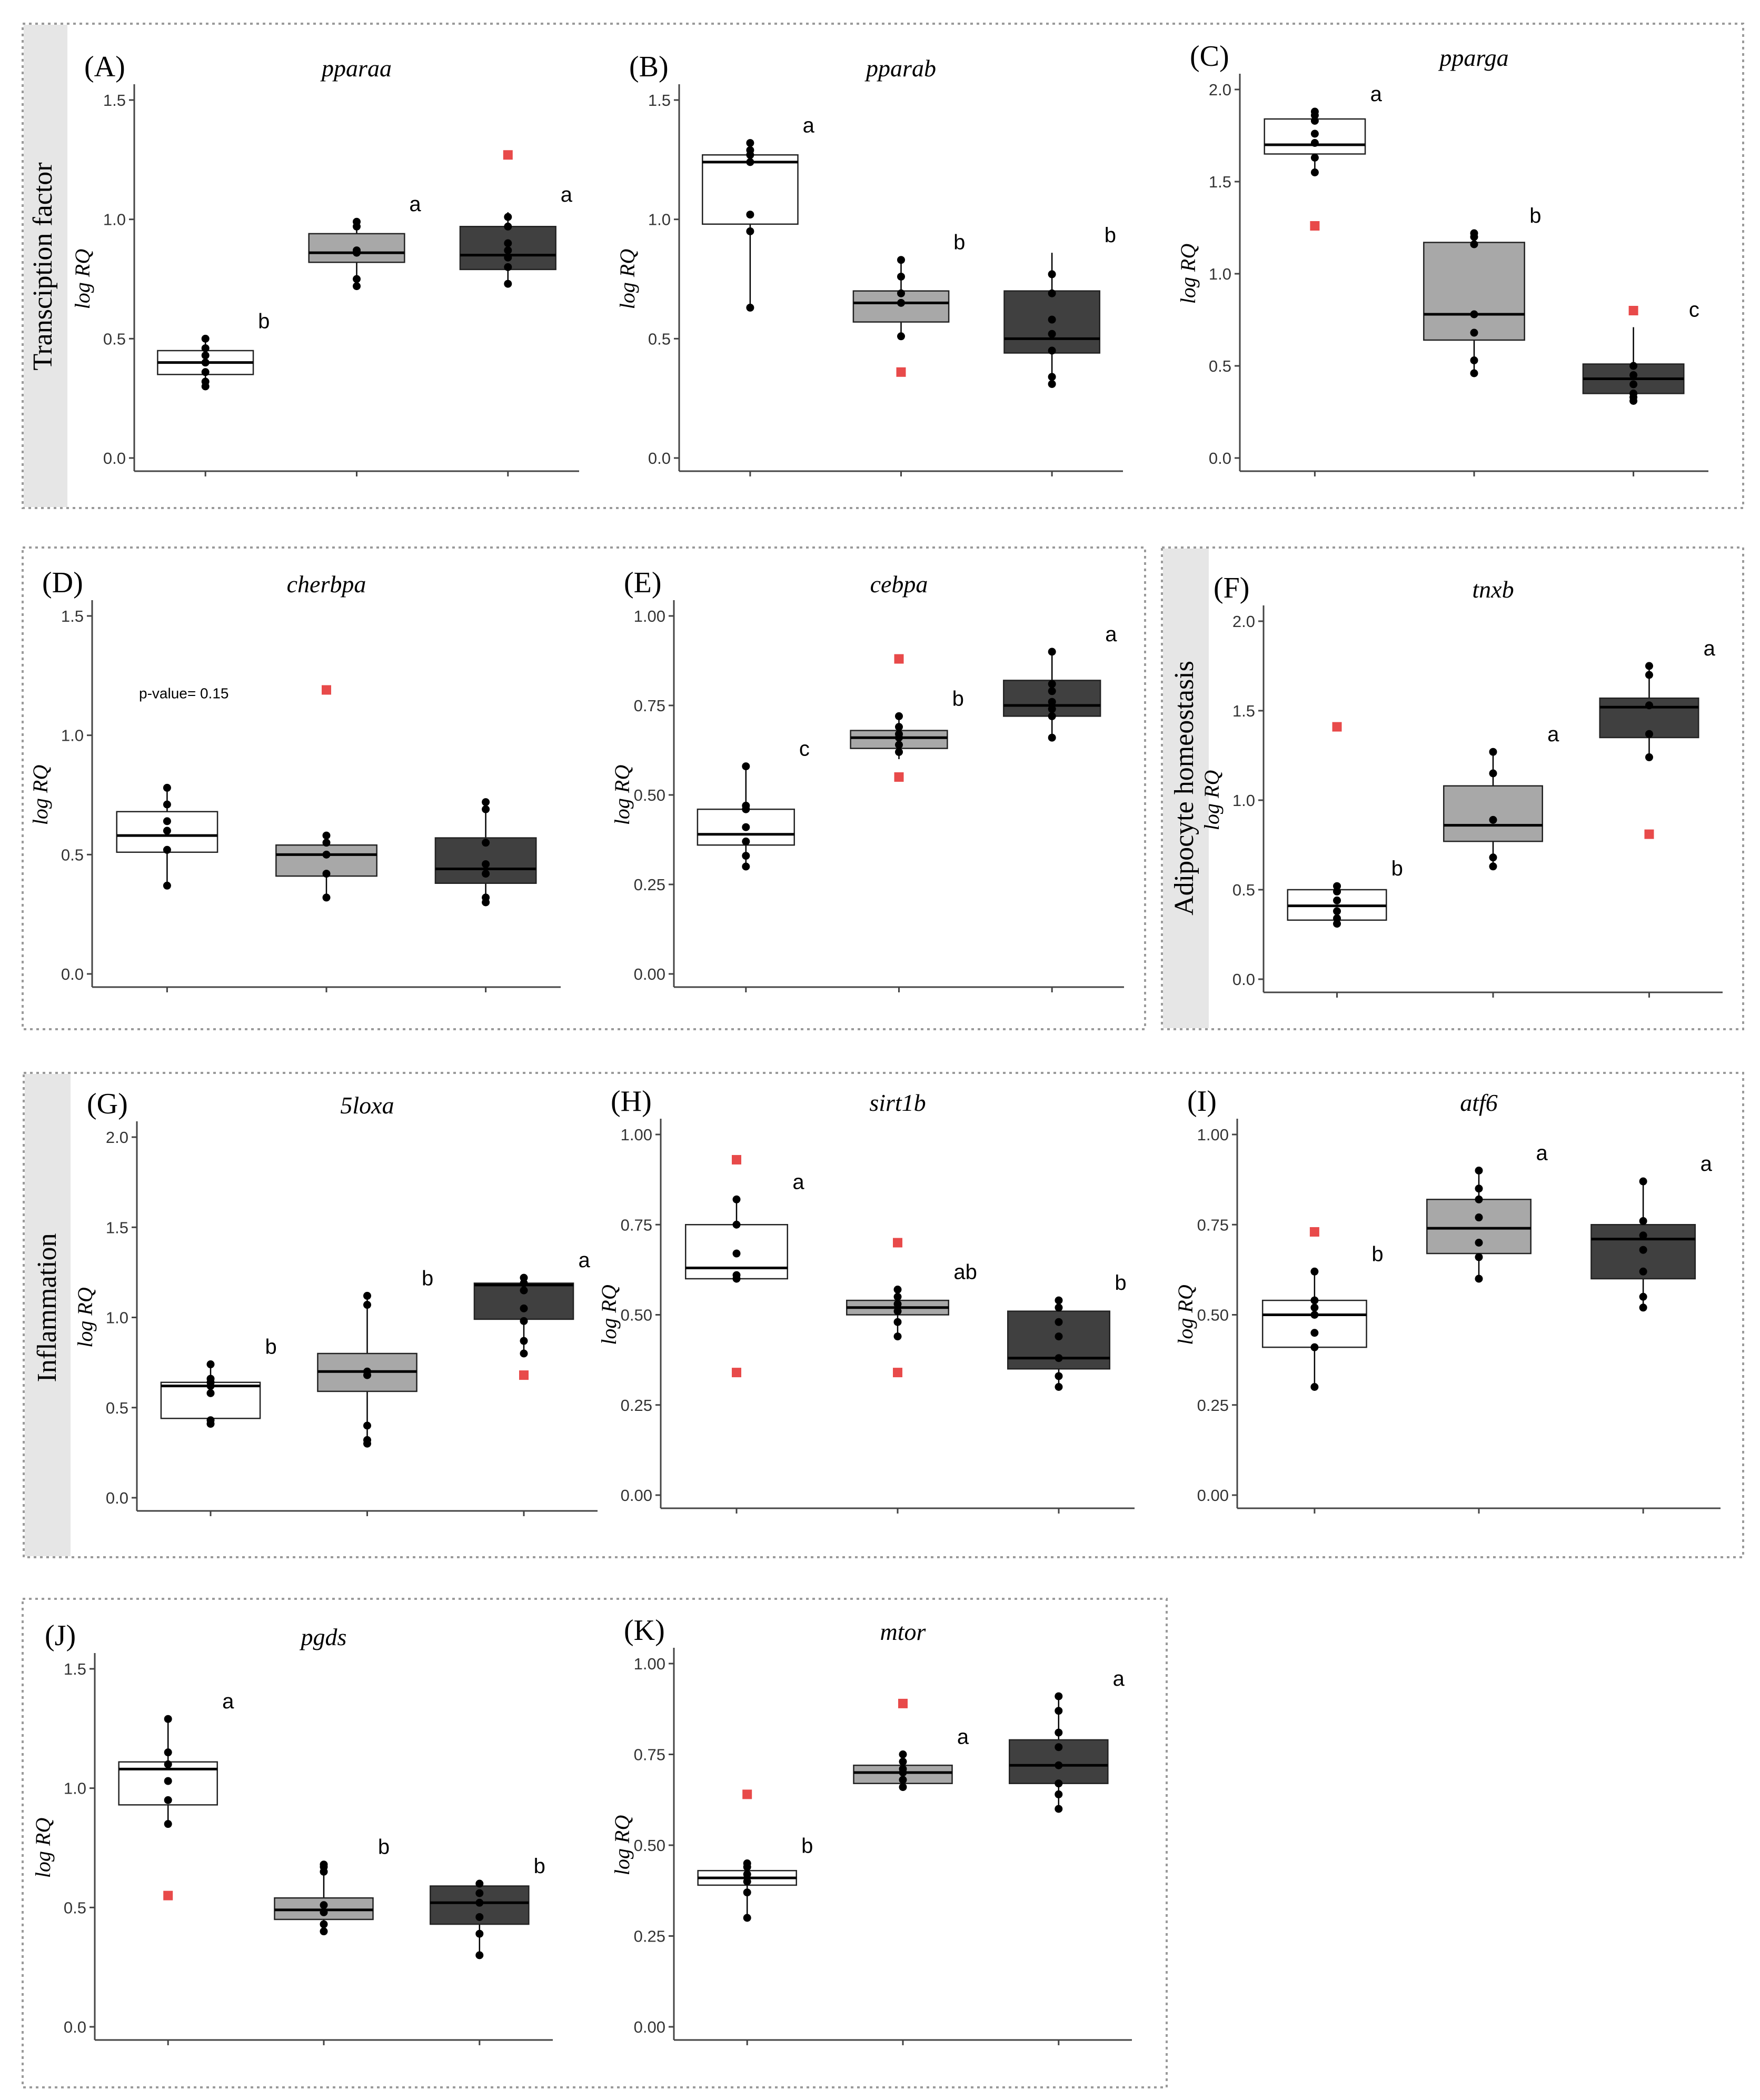 Image resolution: width=1760 pixels, height=2100 pixels. What do you see at coordinates (649, 1755) in the screenshot?
I see `y-tick-label: 0.75` at bounding box center [649, 1755].